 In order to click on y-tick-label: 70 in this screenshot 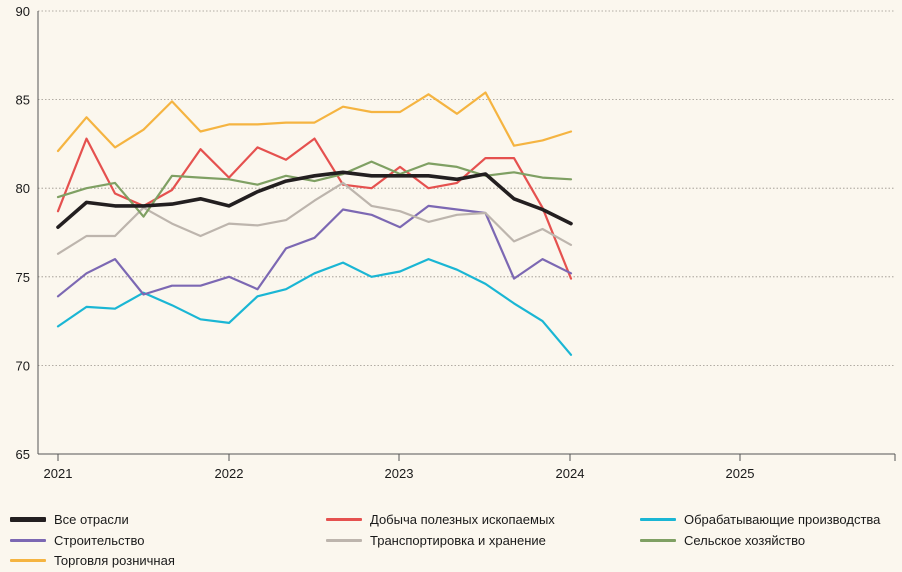, I will do `click(23, 365)`.